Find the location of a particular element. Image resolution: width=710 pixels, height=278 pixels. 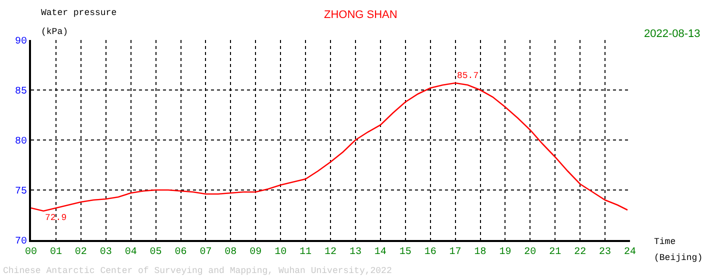

x-tick-label: 22 is located at coordinates (580, 252).